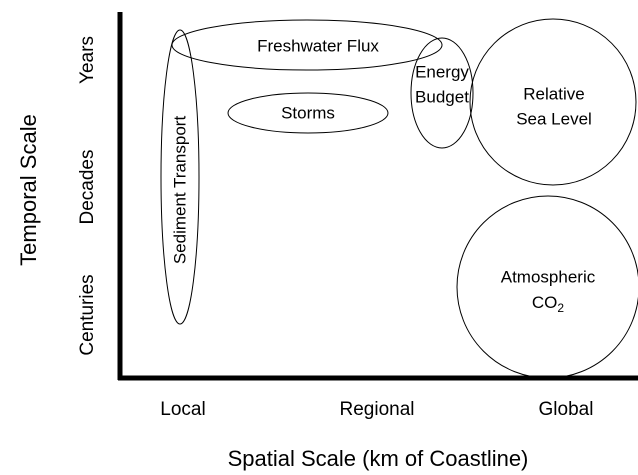 This screenshot has width=638, height=475. What do you see at coordinates (179, 190) in the screenshot?
I see `node-label: Sediment Transport` at bounding box center [179, 190].